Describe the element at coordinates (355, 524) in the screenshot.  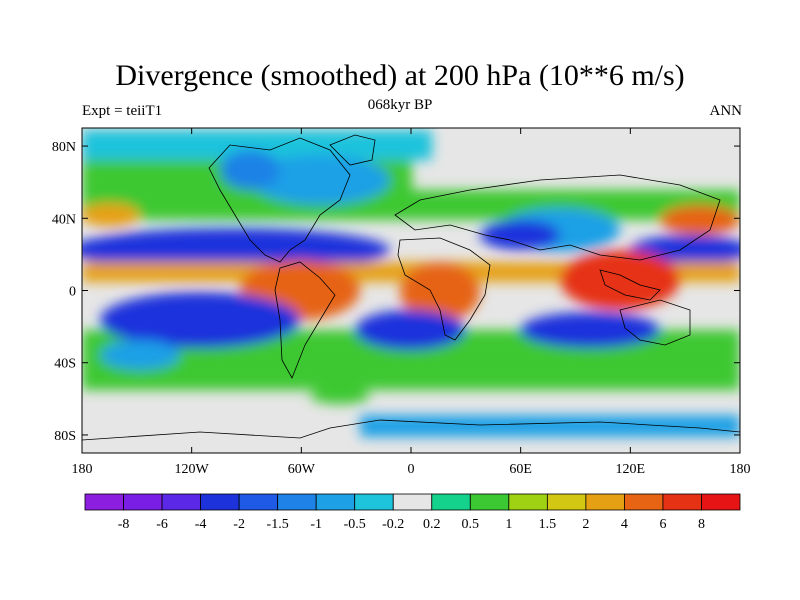
I see `colorbar-label: -0.5` at that location.